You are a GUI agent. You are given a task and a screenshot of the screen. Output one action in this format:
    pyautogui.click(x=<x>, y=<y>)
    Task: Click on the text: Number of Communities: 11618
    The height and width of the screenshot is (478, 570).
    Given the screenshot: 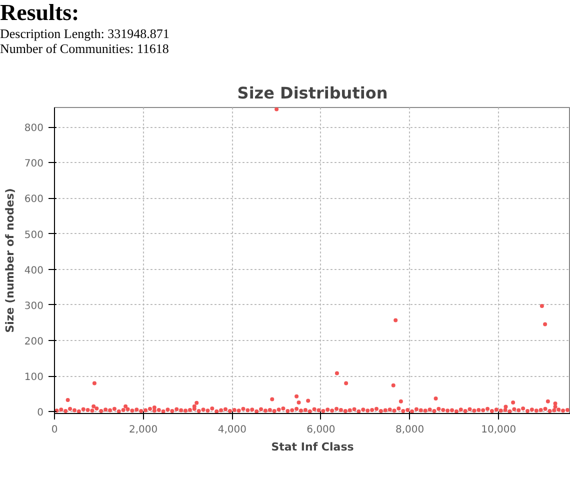 What is the action you would take?
    pyautogui.click(x=84, y=48)
    